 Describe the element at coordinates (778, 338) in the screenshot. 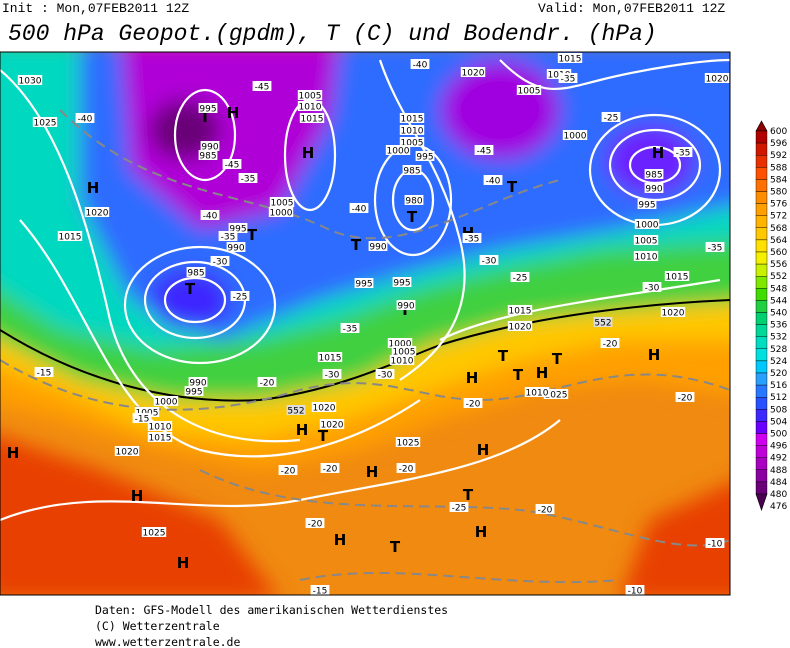

I see `colorbar-label: 532` at that location.